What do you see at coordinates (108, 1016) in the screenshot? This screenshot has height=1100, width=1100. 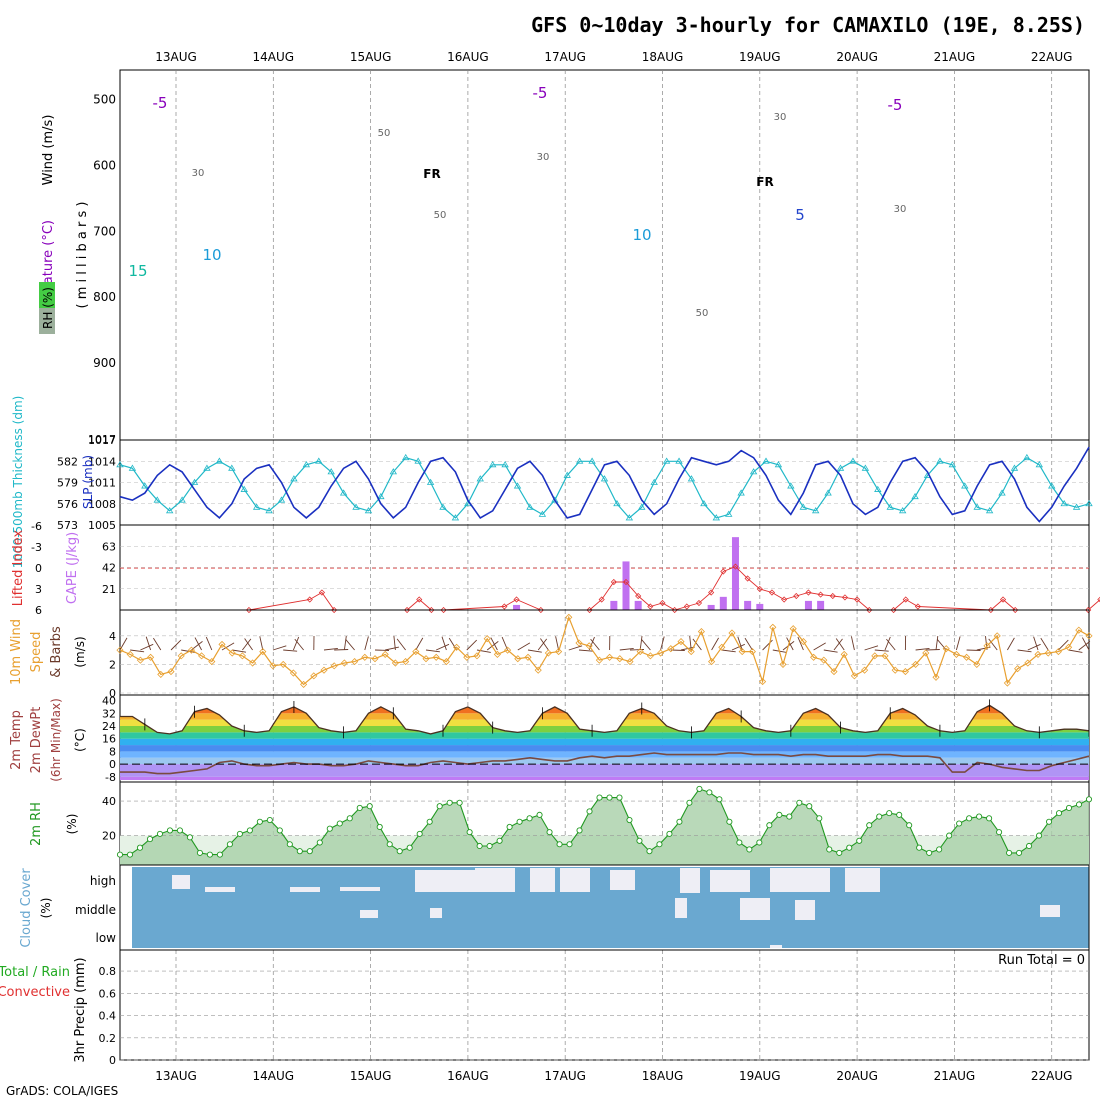 I see `ytick-precip: 0.4` at bounding box center [108, 1016].